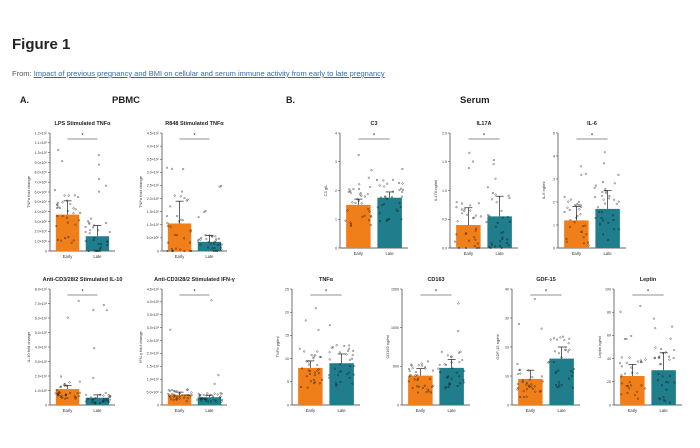  Describe the element at coordinates (507, 376) in the screenshot. I see `chart-10-ytick-label: 10` at that location.